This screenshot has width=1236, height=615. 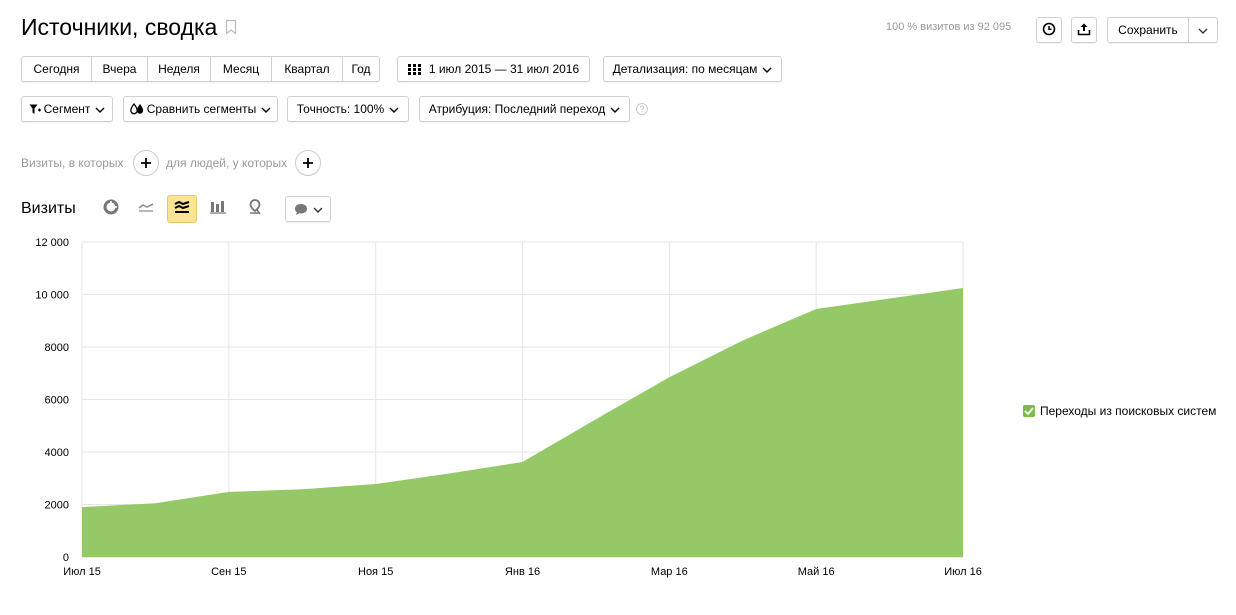 I want to click on save-button: Сохранить, so click(x=1148, y=30).